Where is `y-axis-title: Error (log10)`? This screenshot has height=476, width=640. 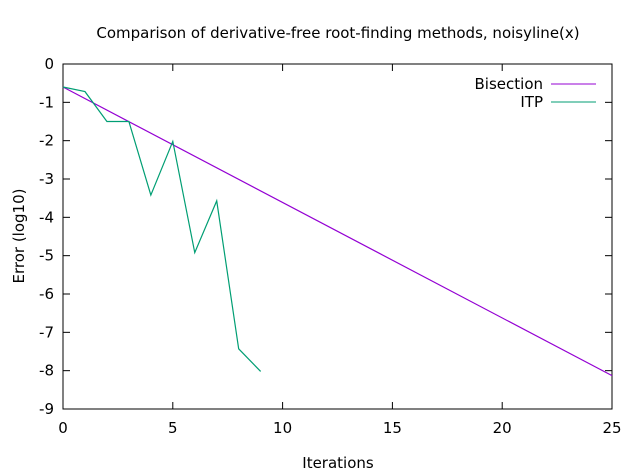 y-axis-title: Error (log10) is located at coordinates (19, 236).